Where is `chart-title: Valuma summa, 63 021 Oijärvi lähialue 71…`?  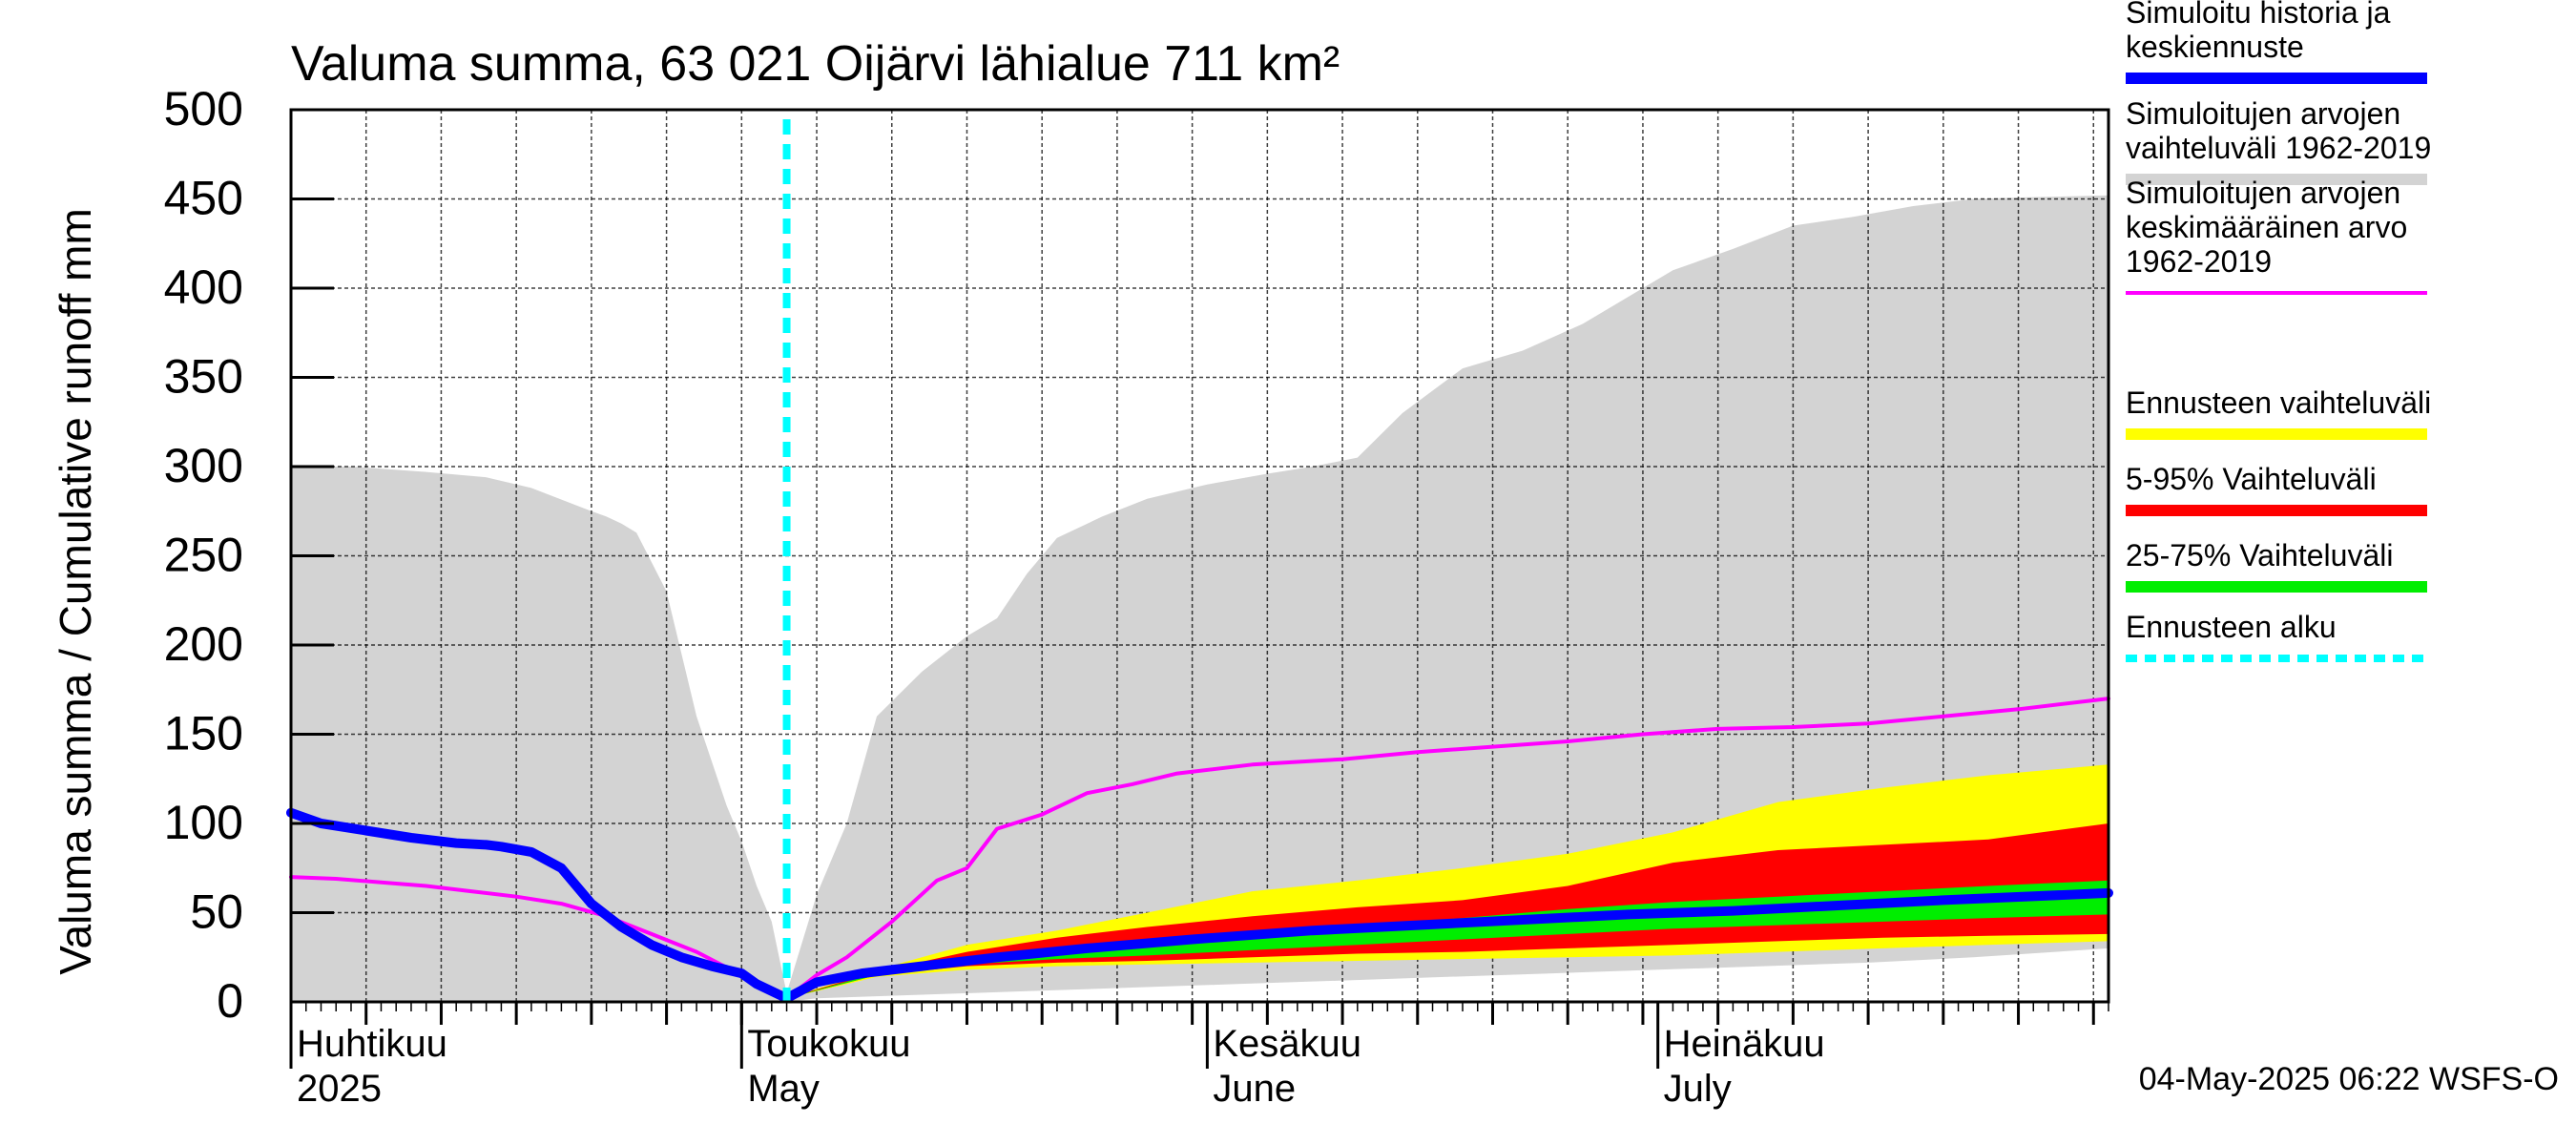
chart-title: Valuma summa, 63 021 Oijärvi lähialue 71… is located at coordinates (815, 64).